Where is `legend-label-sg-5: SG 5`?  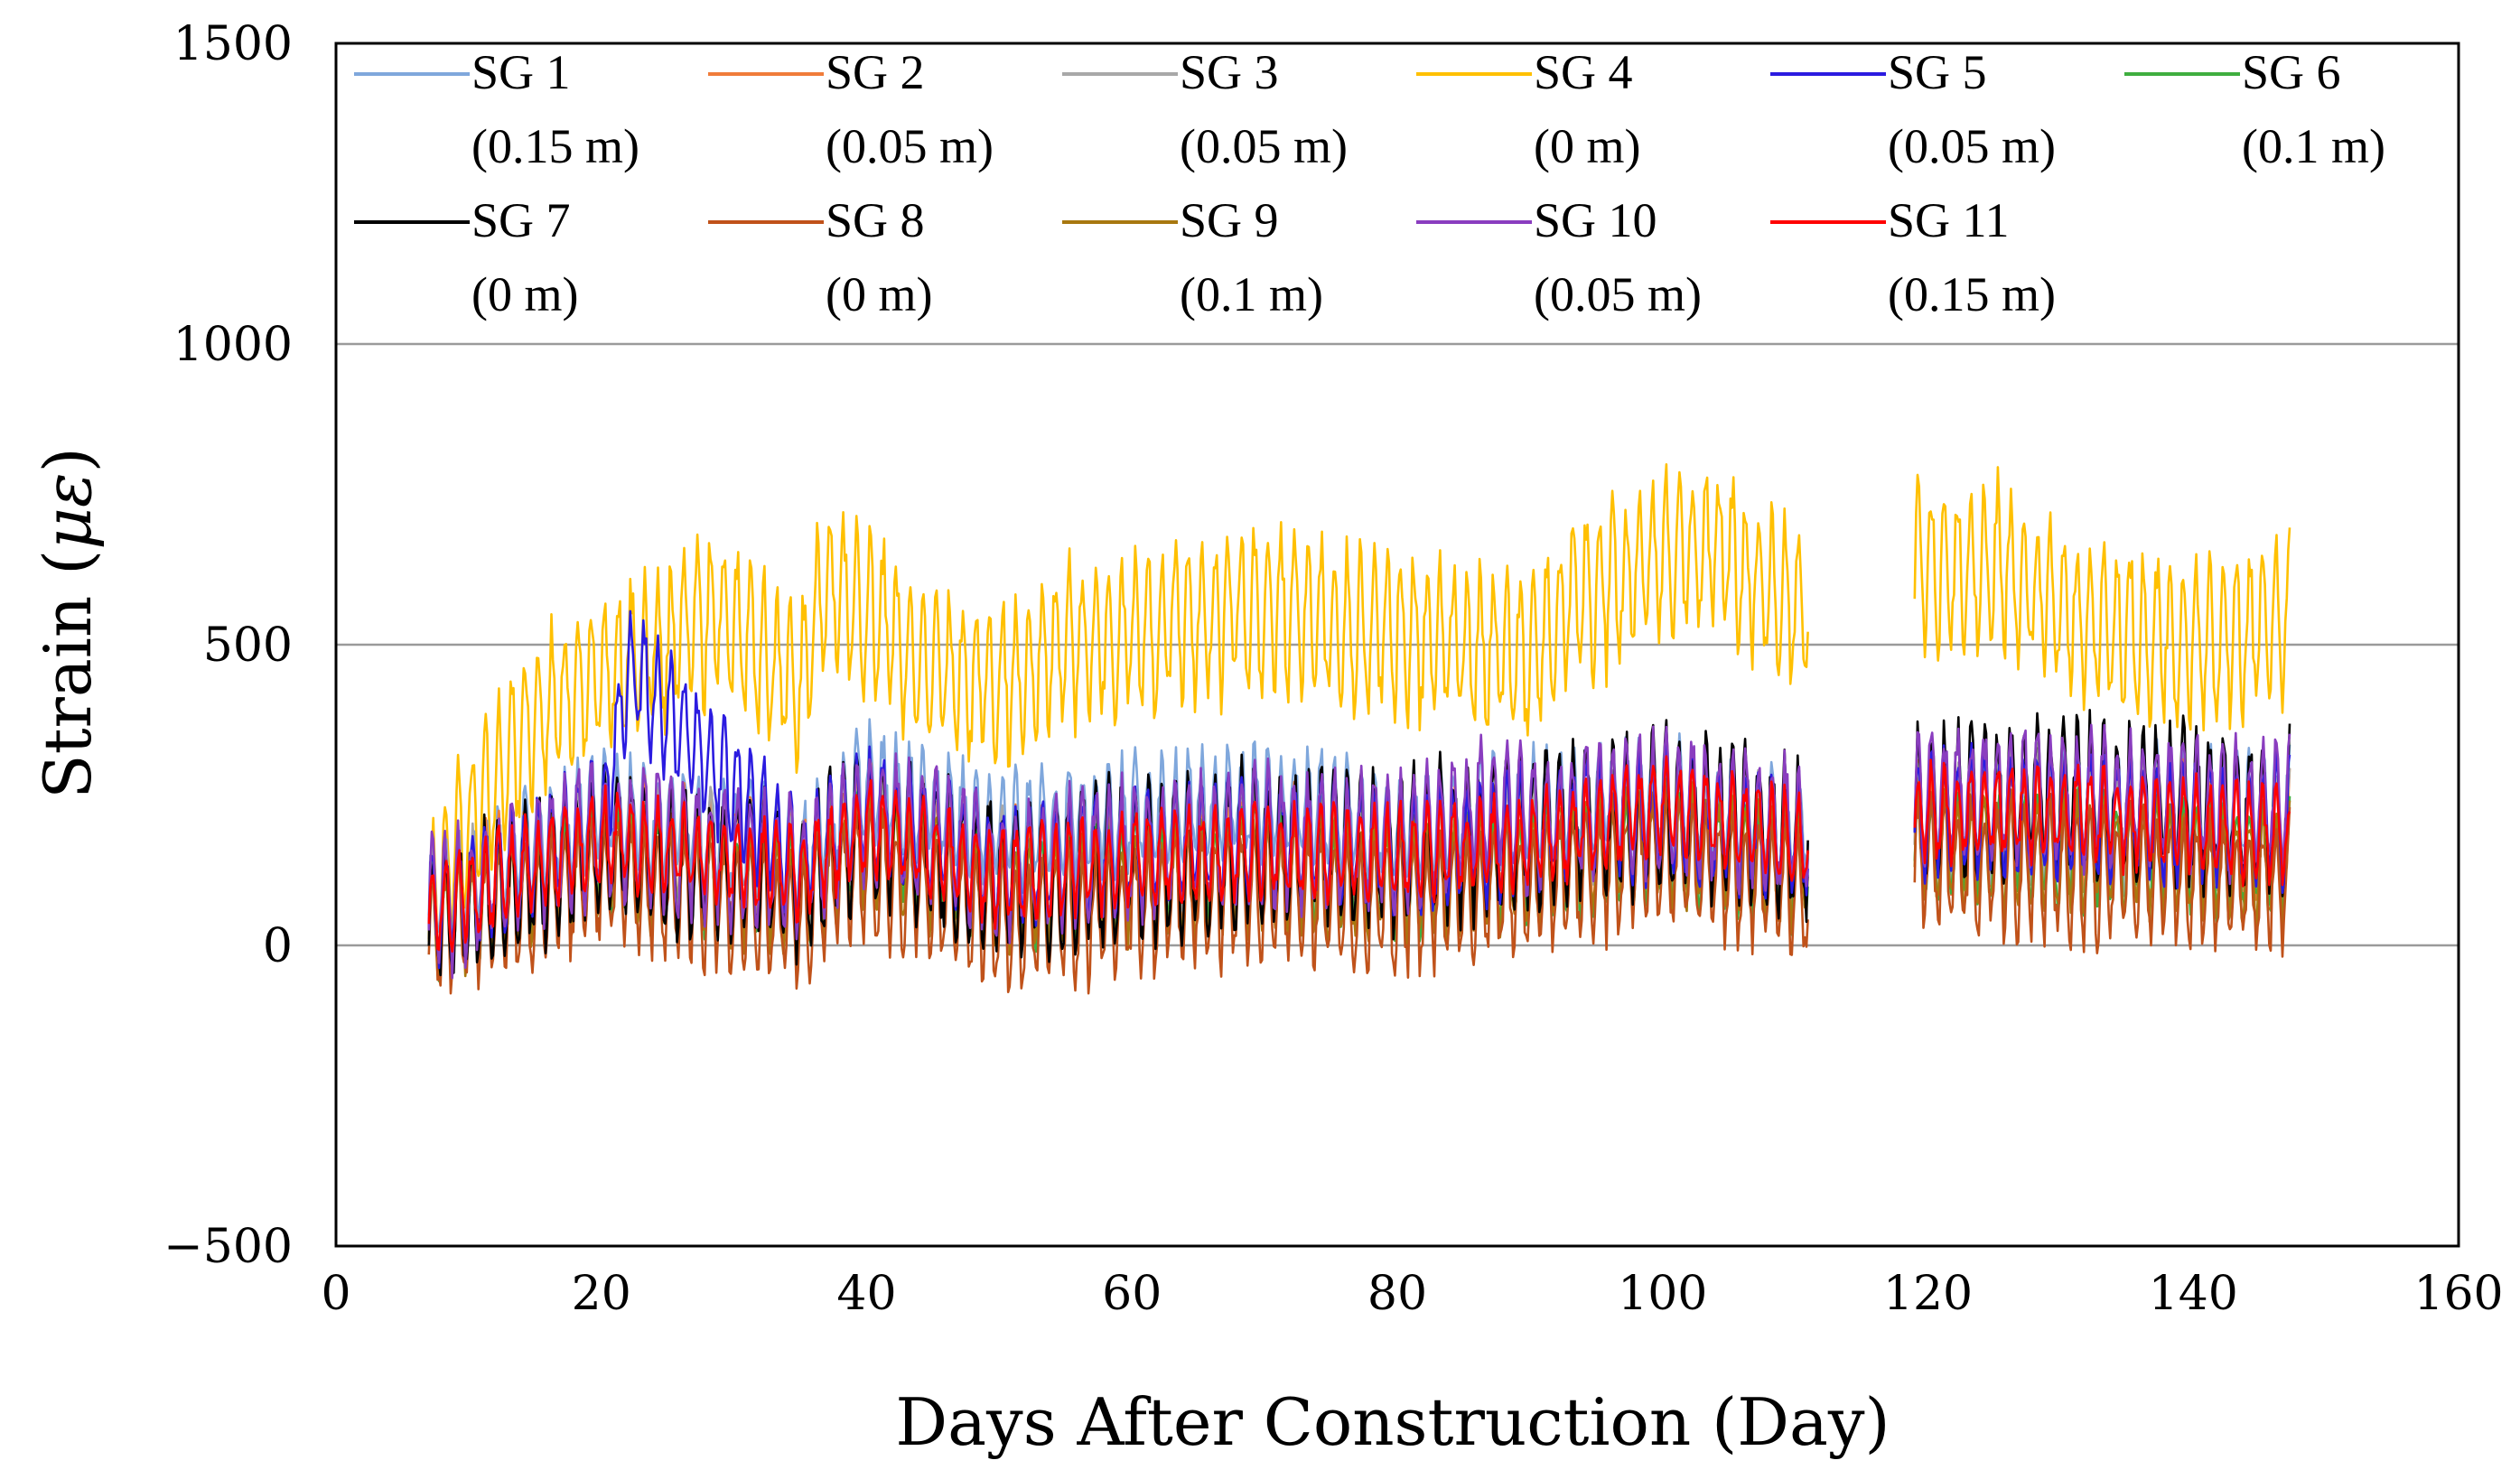 legend-label-sg-5: SG 5 is located at coordinates (1937, 72).